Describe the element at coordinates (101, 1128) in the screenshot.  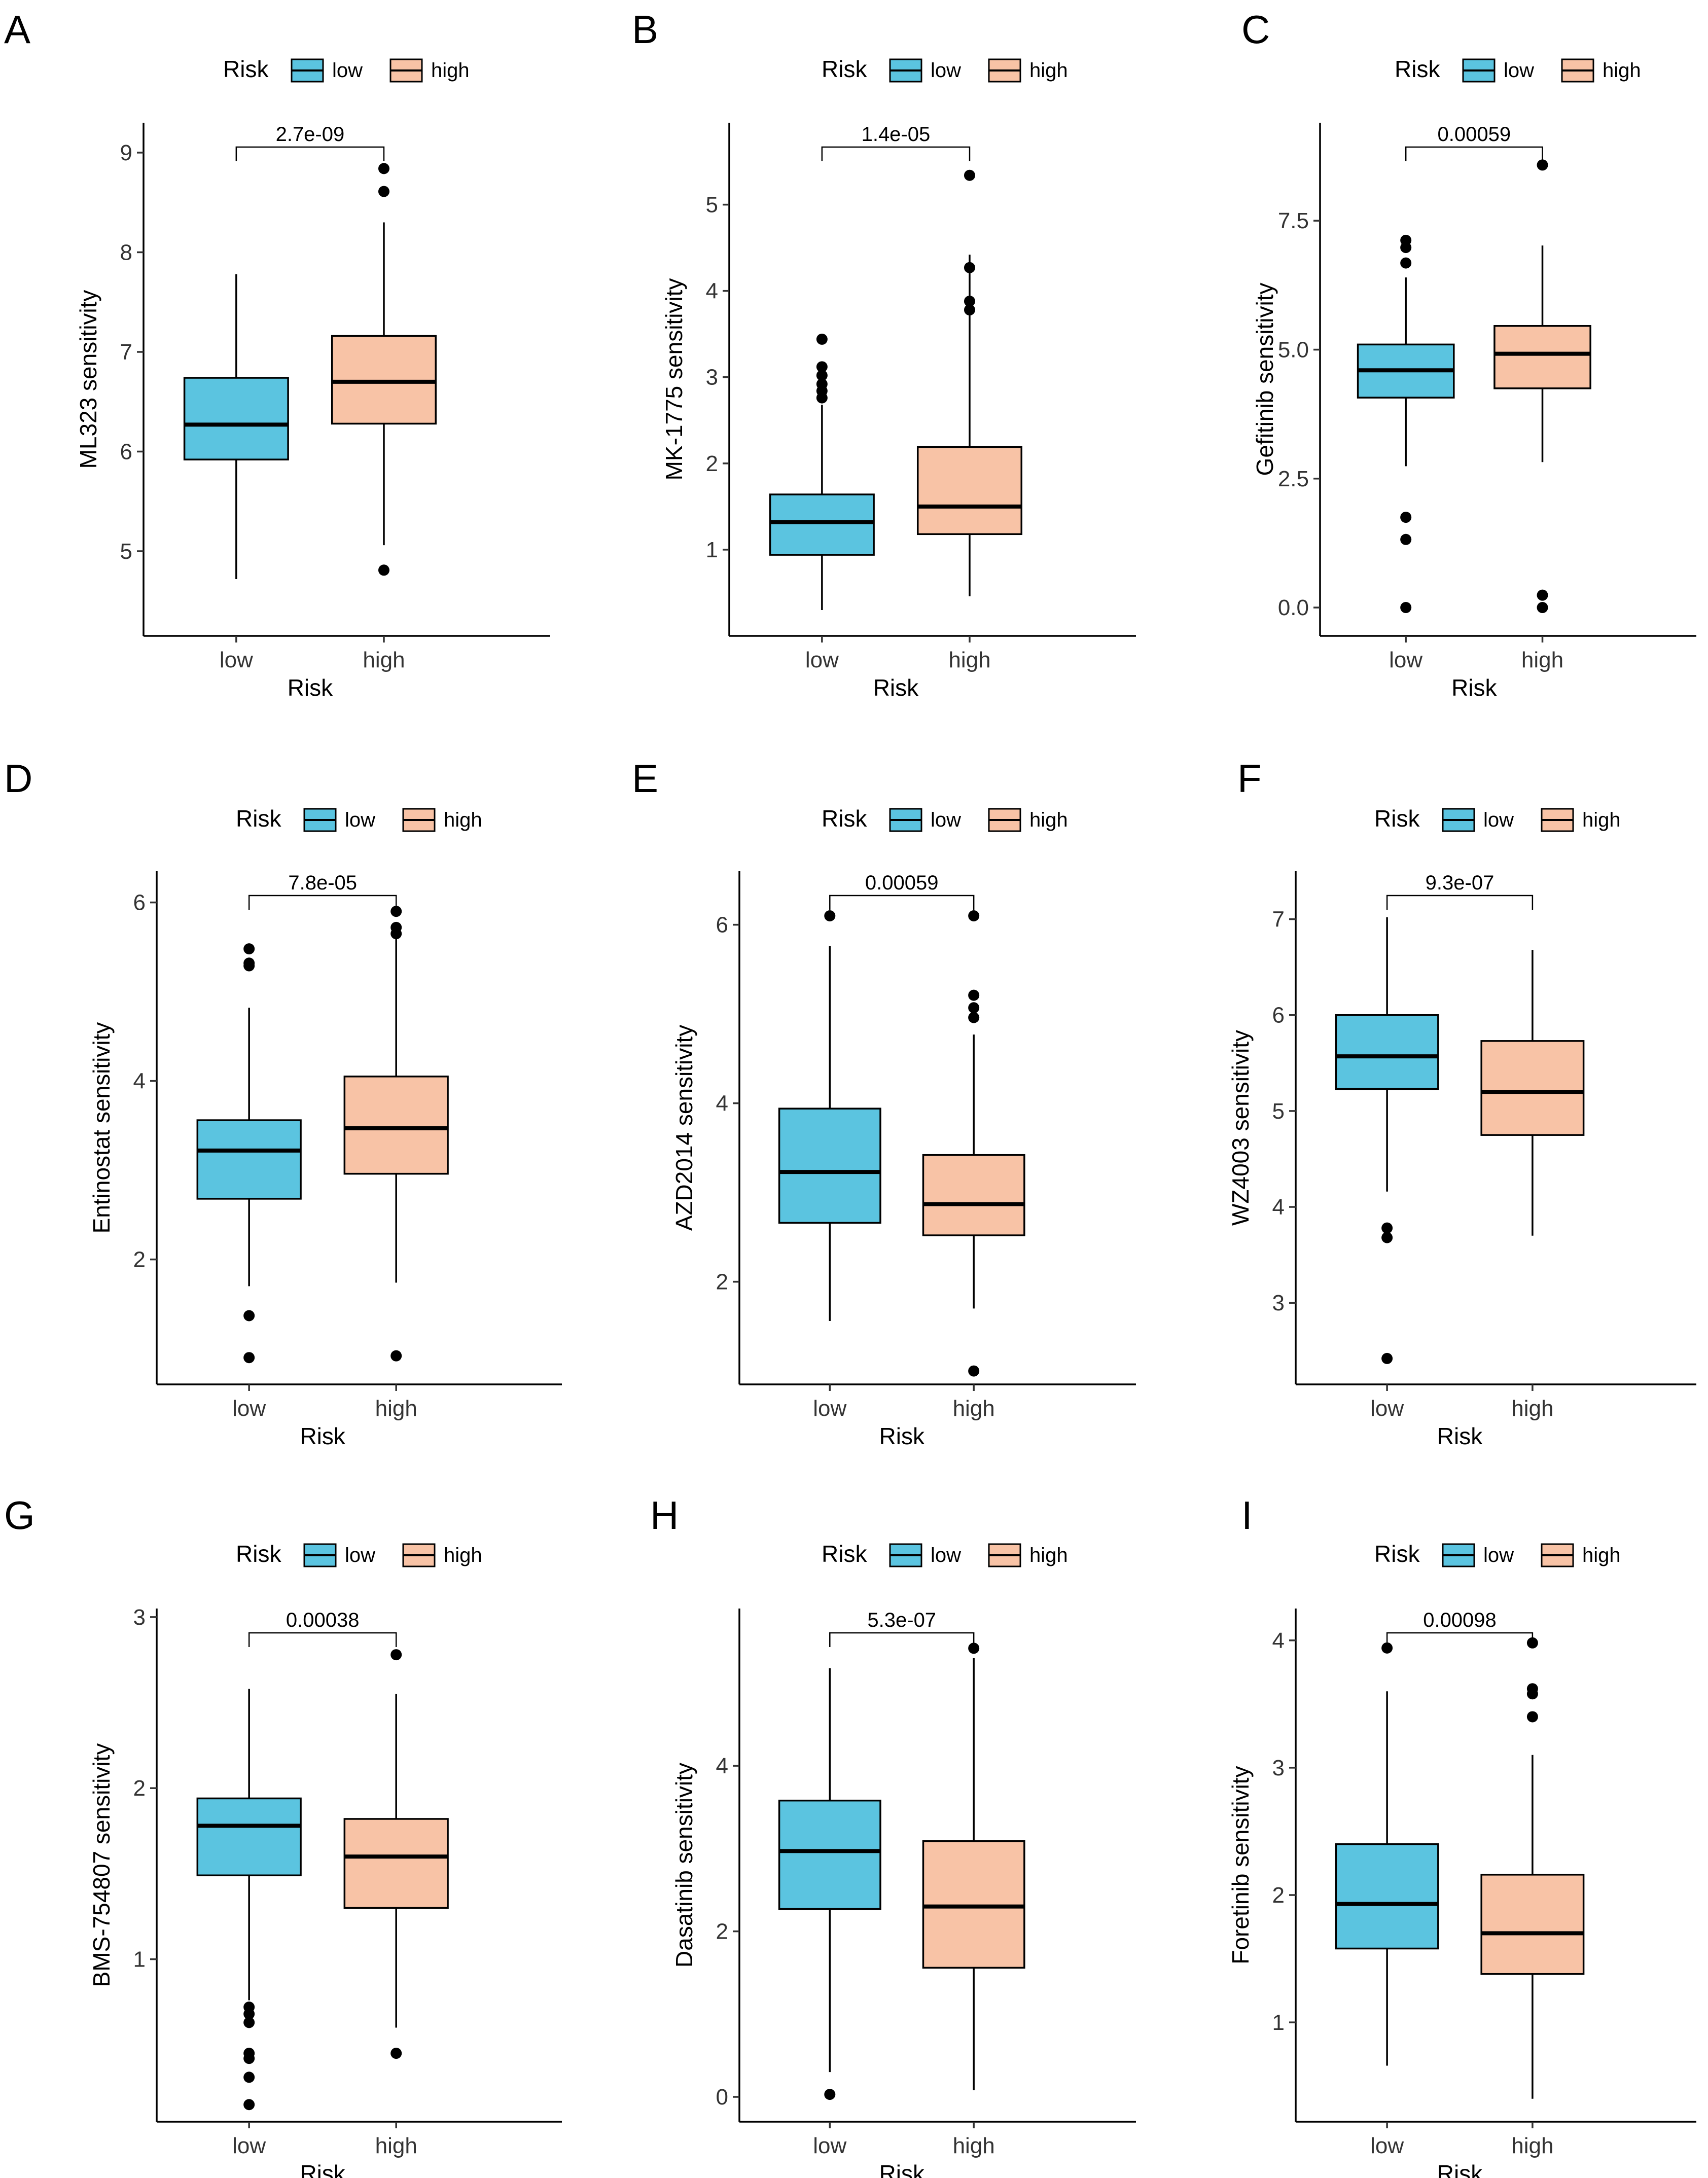
I see `y-axis-title: Entinostat sensitivity` at that location.